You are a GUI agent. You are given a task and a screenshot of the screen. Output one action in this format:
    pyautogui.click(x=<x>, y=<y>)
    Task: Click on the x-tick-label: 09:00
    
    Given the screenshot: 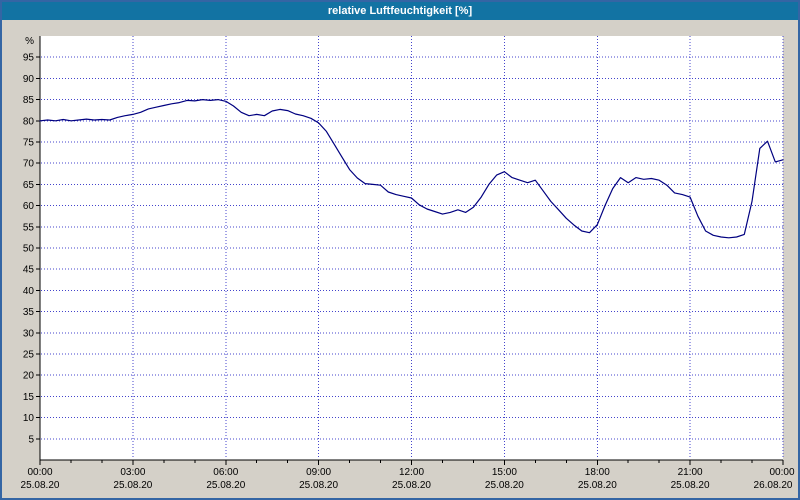 What is the action you would take?
    pyautogui.click(x=318, y=472)
    